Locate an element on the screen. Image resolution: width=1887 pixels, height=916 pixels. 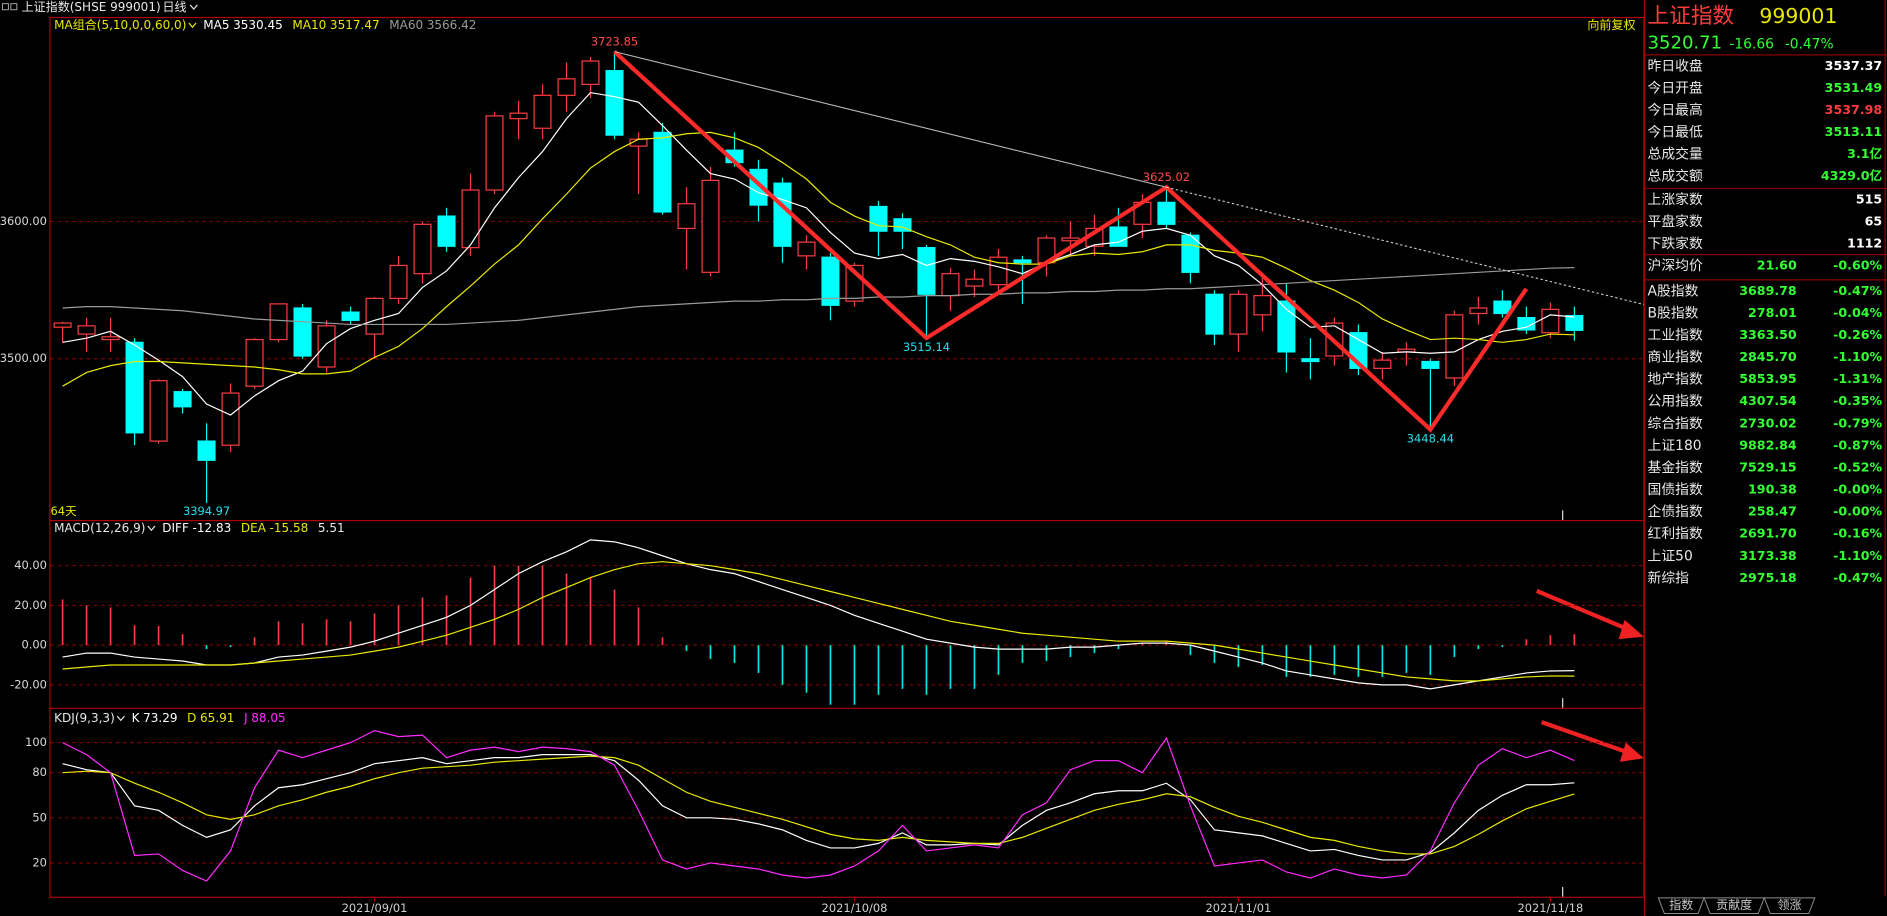
sidebar-value: 515 is located at coordinates (1869, 198).